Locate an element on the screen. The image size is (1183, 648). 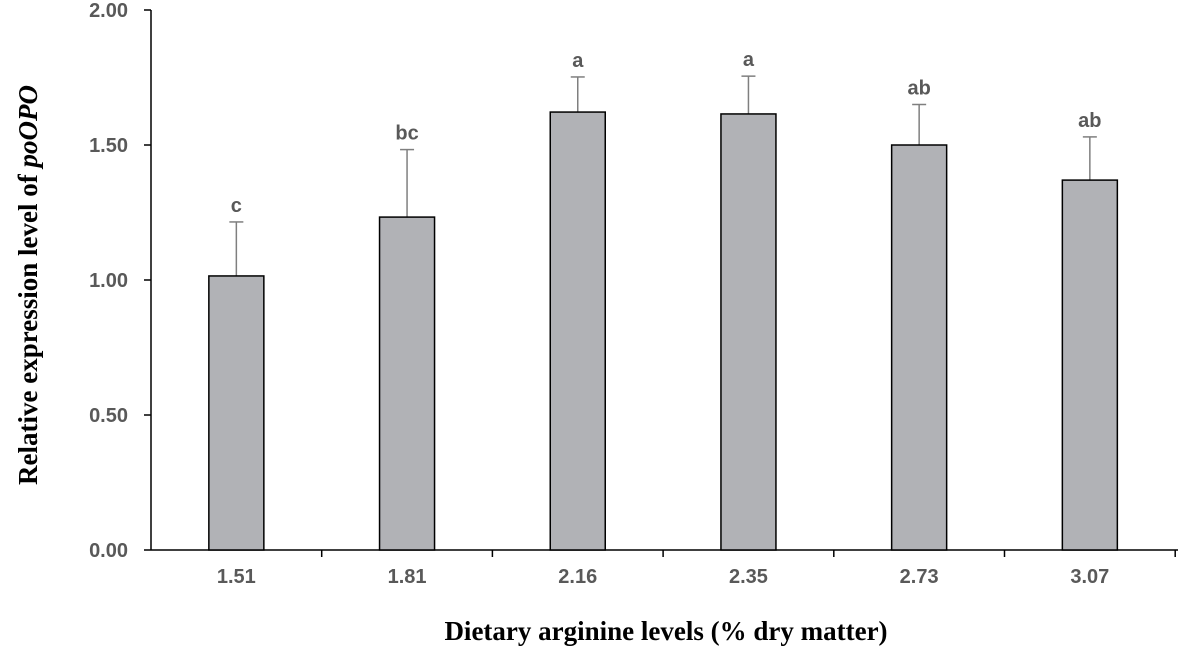
bar-2.16 is located at coordinates (577, 331).